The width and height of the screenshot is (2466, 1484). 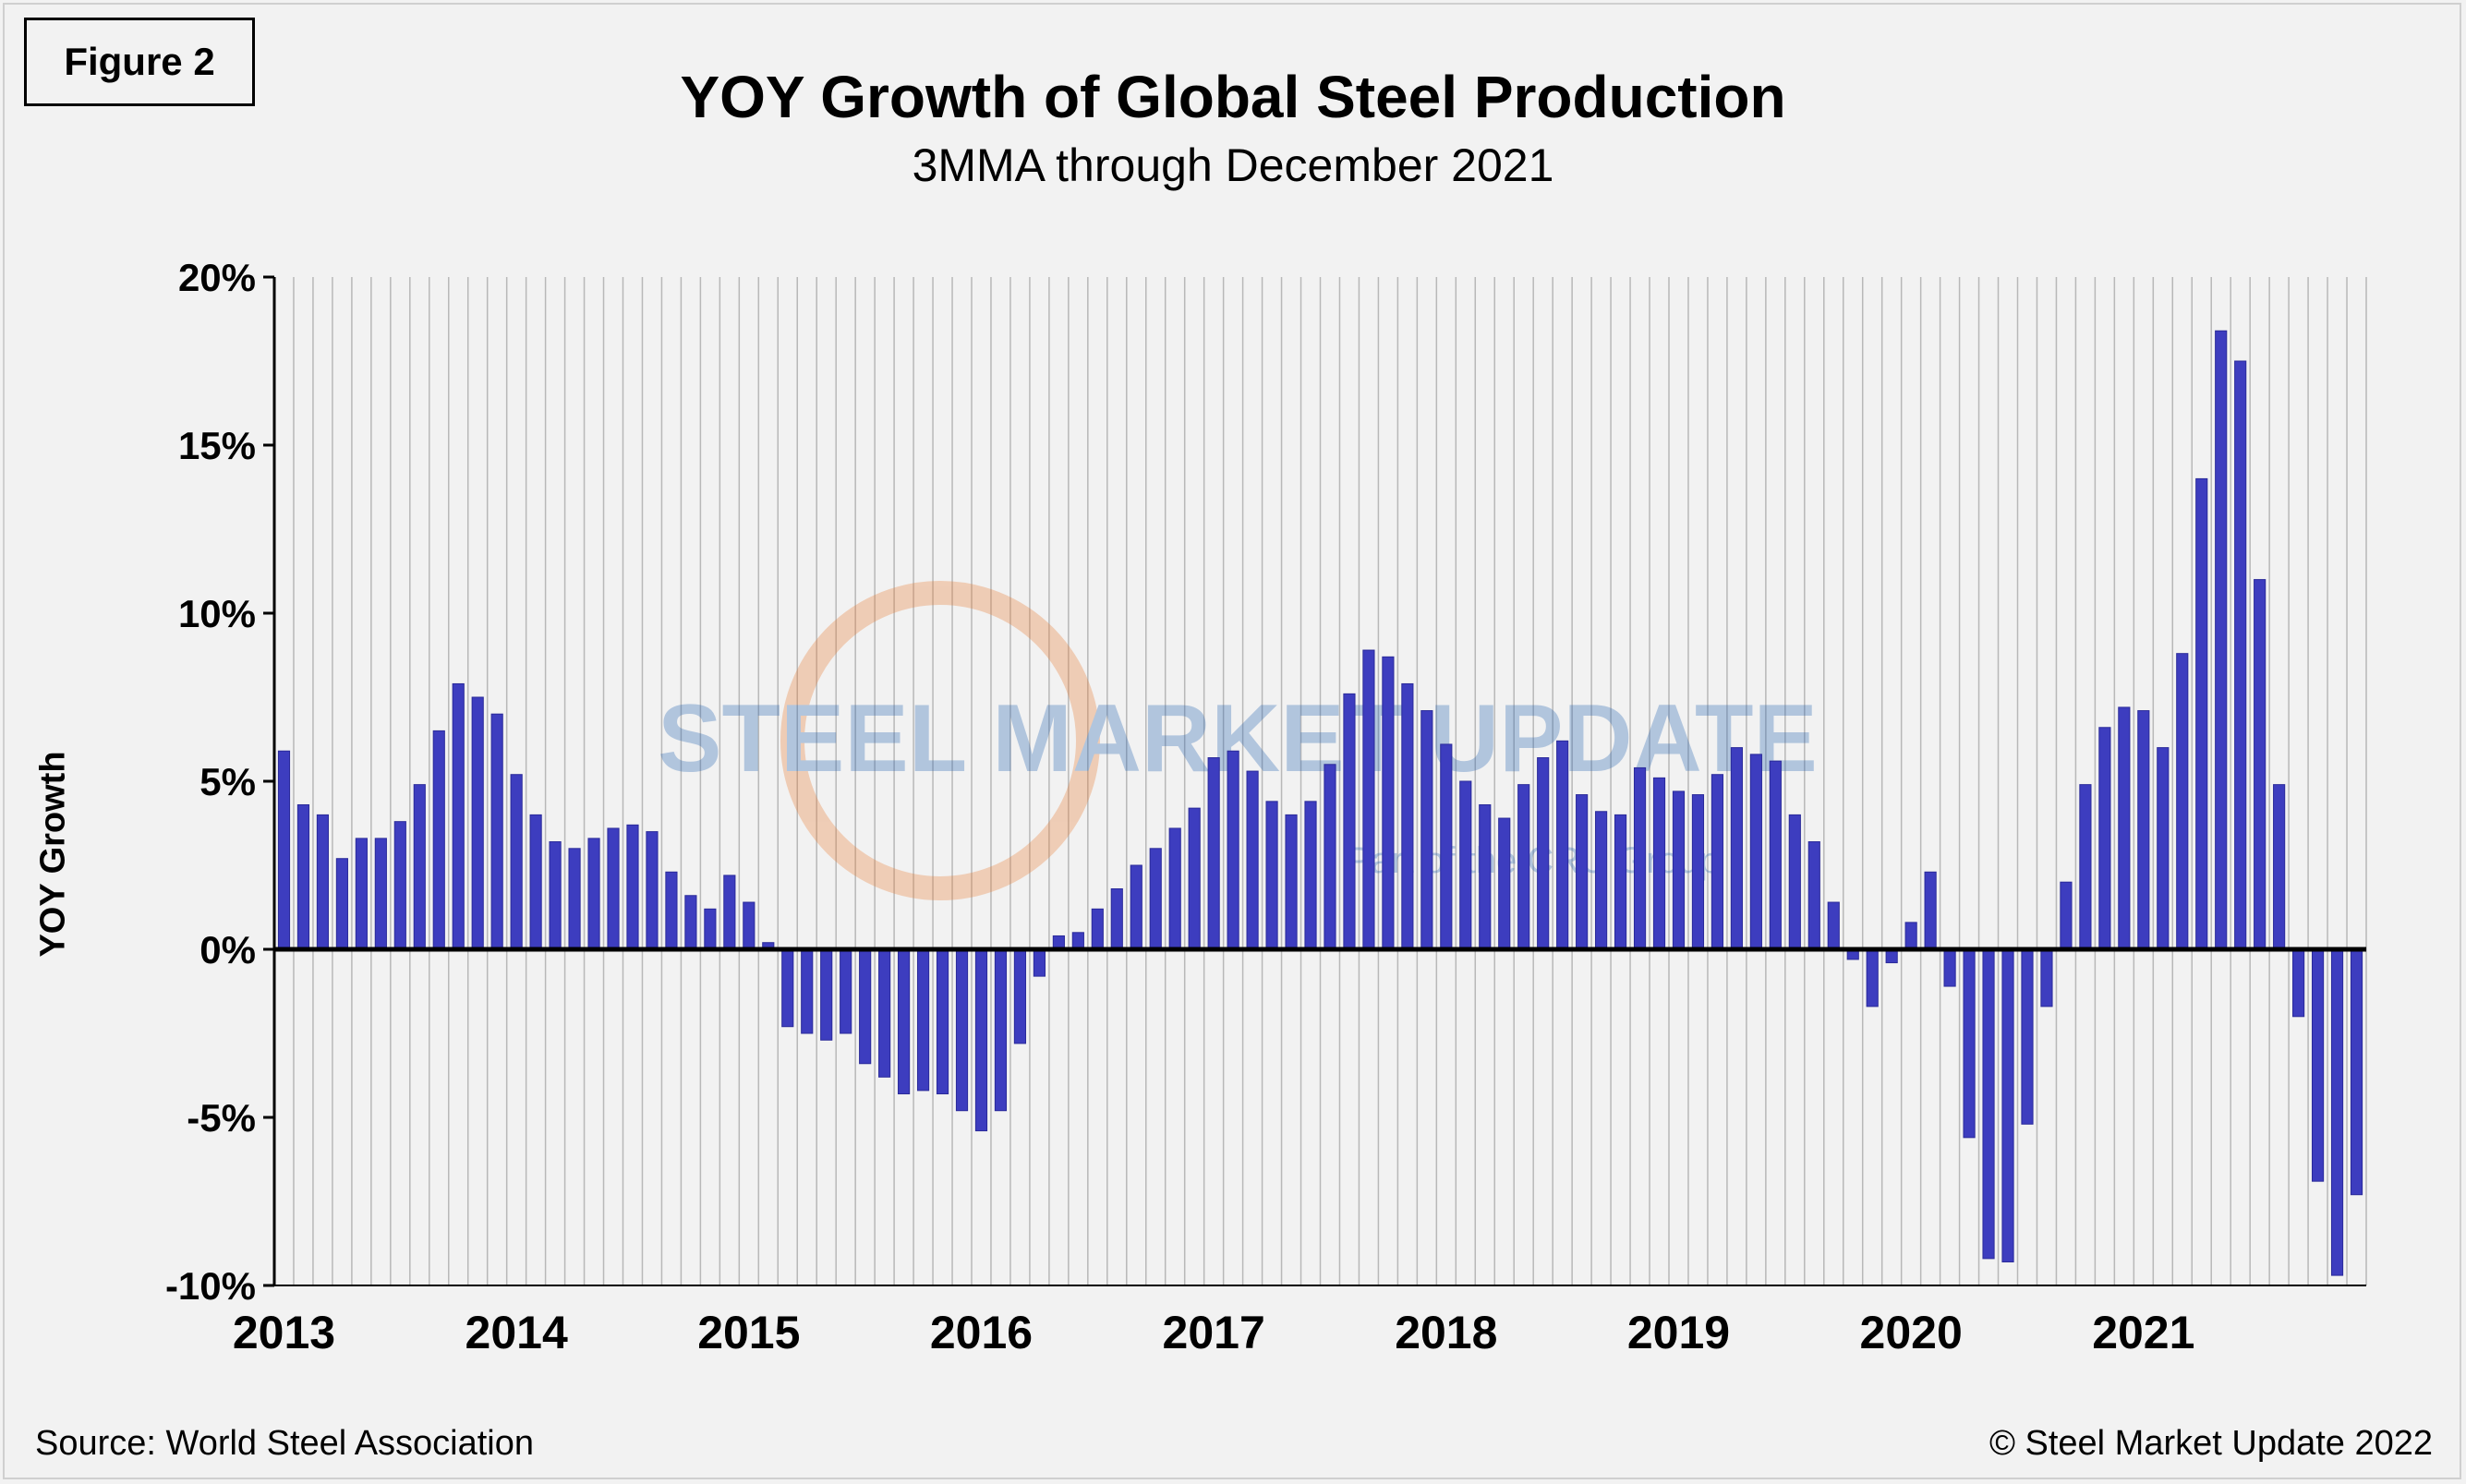 I want to click on x-tick-label: 2019, so click(x=1678, y=1332).